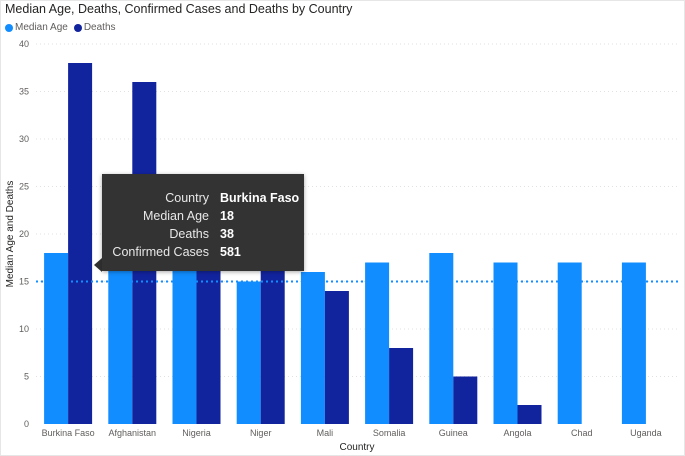 Image resolution: width=685 pixels, height=456 pixels. I want to click on tooltip-label: Confirmed Cases, so click(160, 252).